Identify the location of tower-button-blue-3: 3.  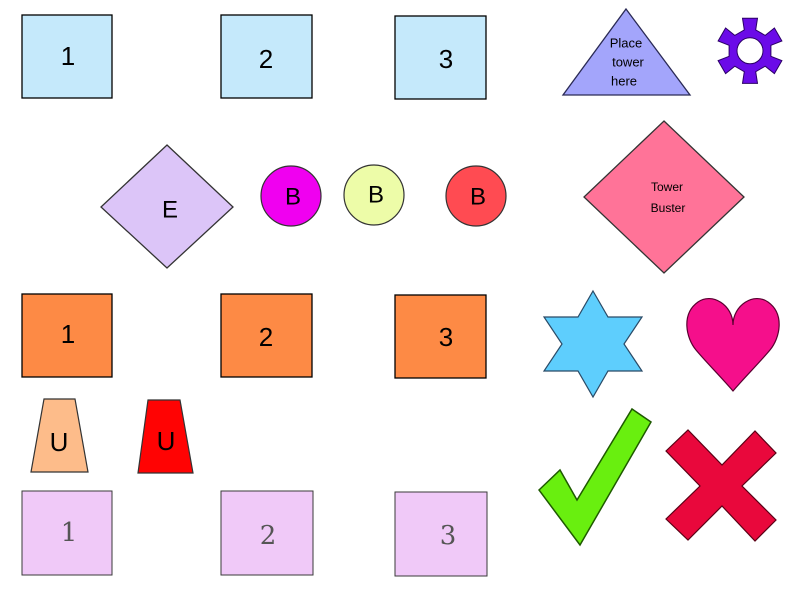
(440, 57).